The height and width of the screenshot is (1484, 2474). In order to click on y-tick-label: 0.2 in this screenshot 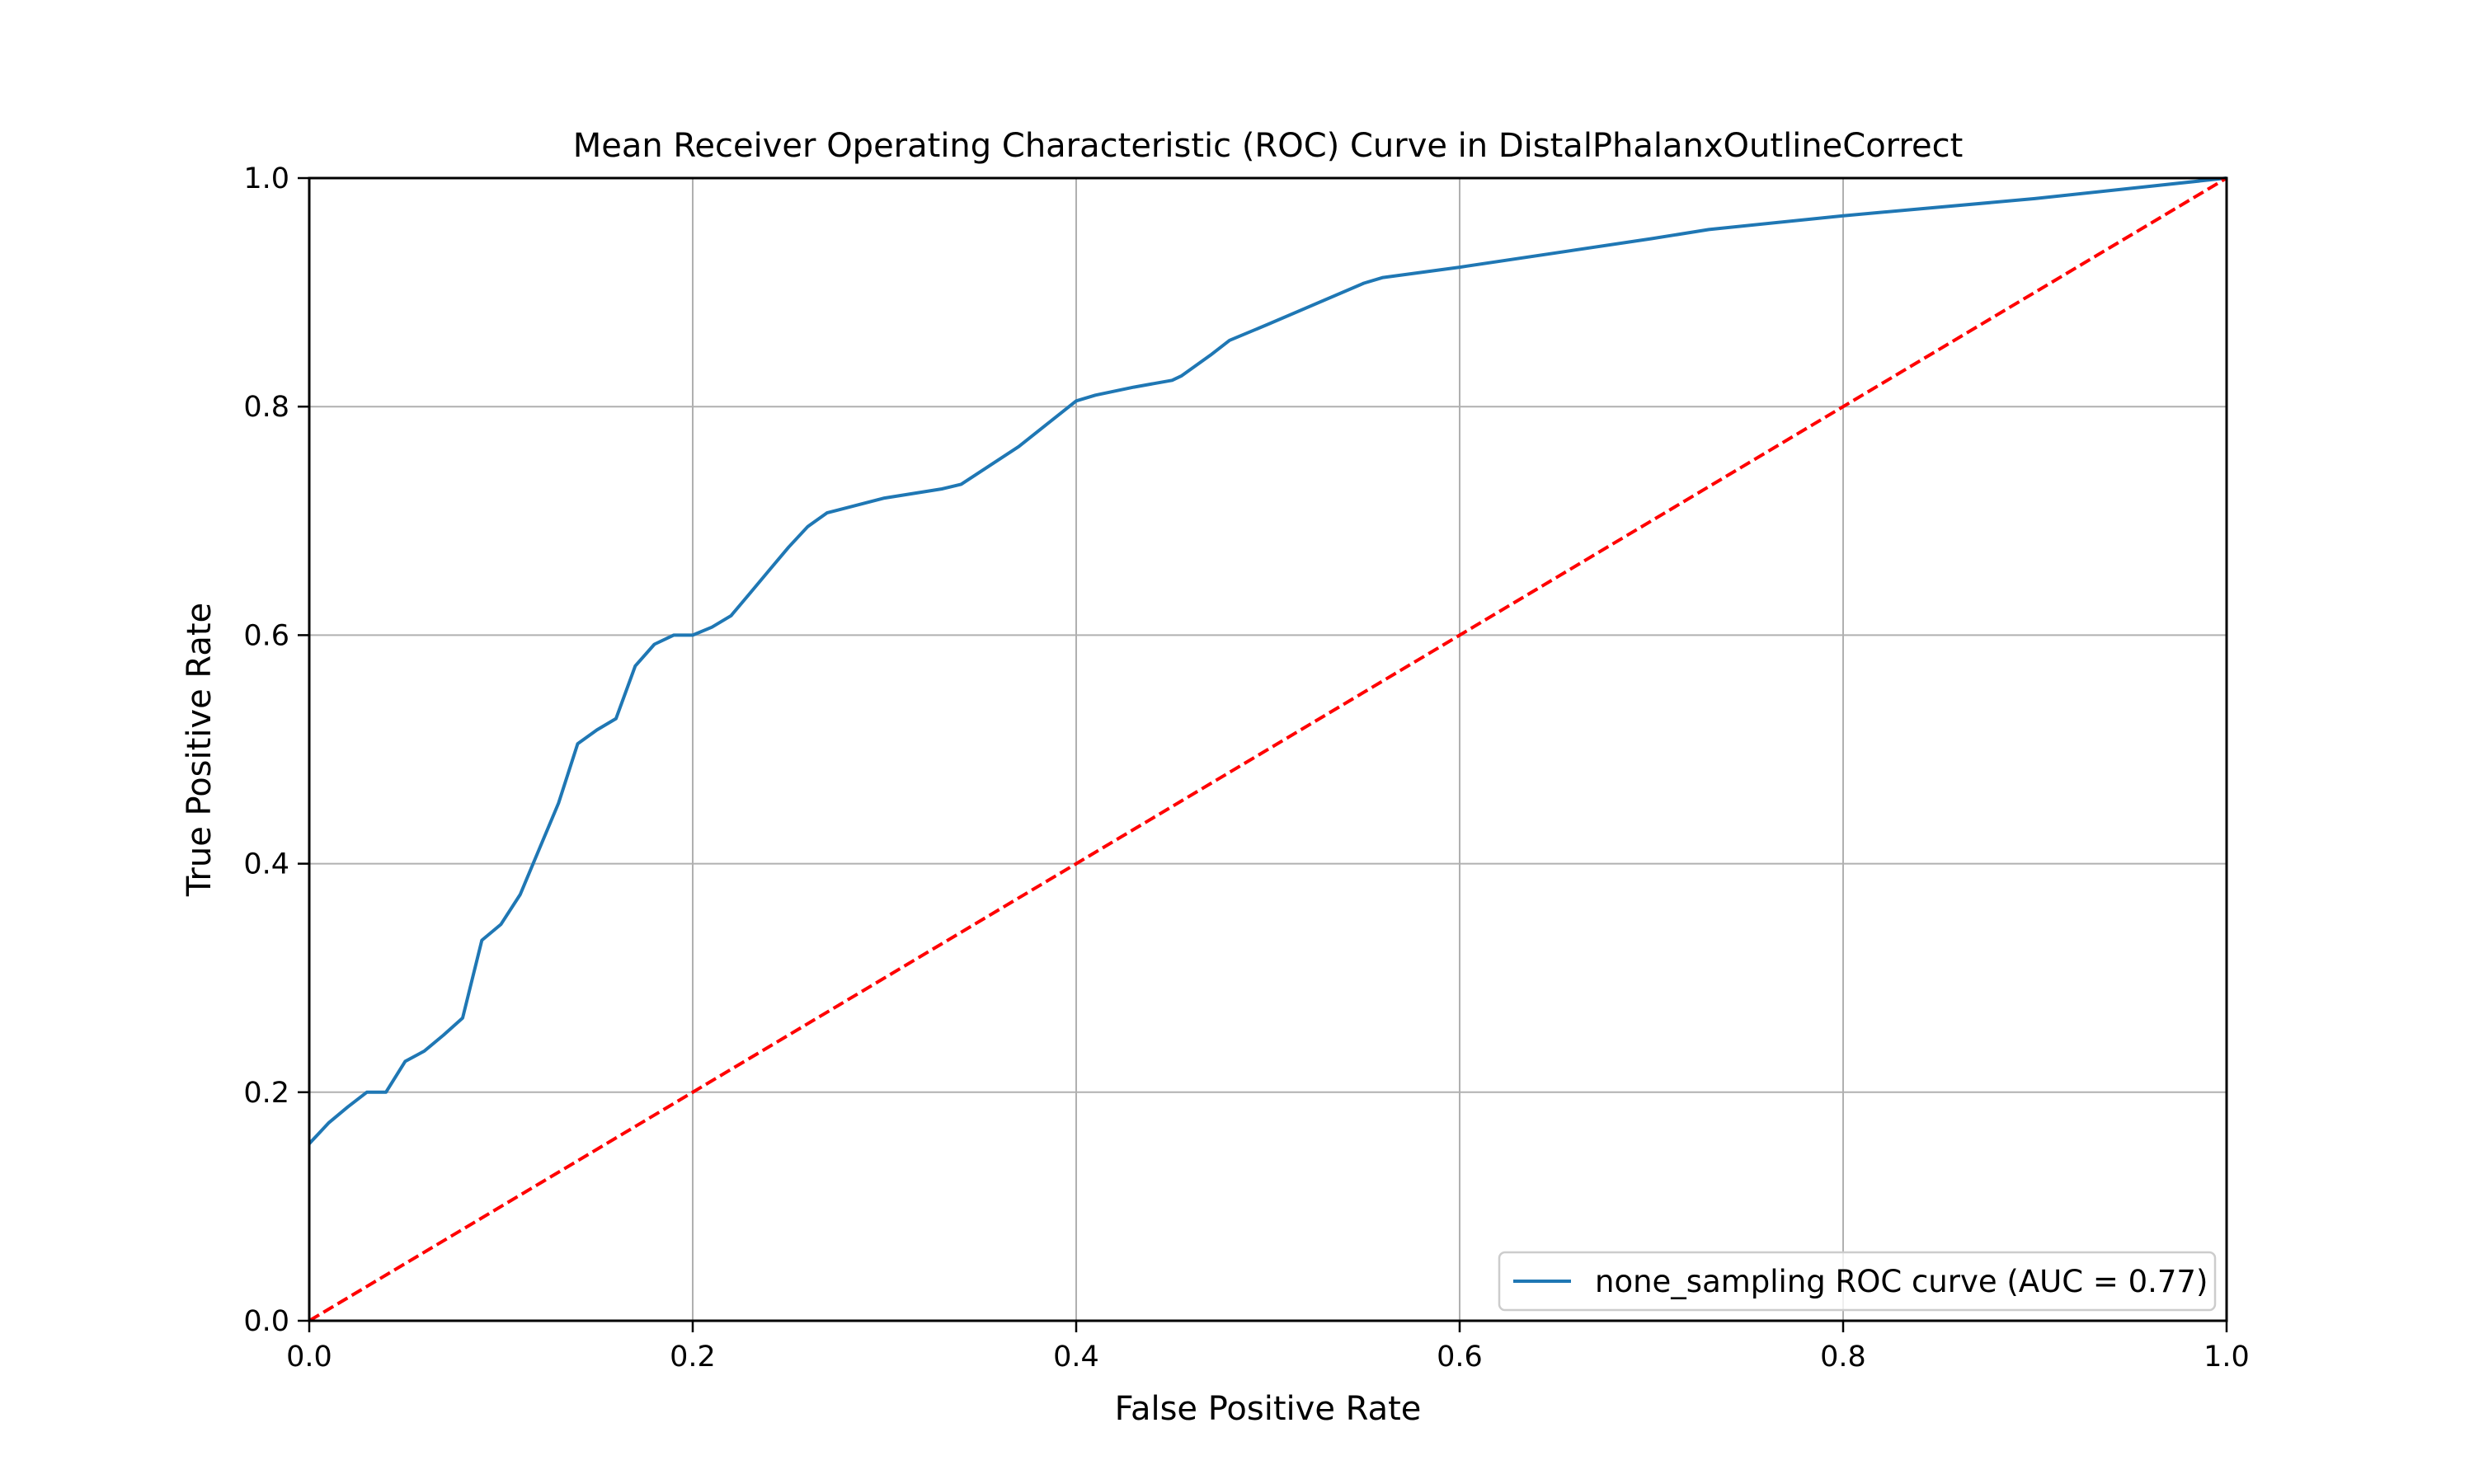, I will do `click(266, 1093)`.